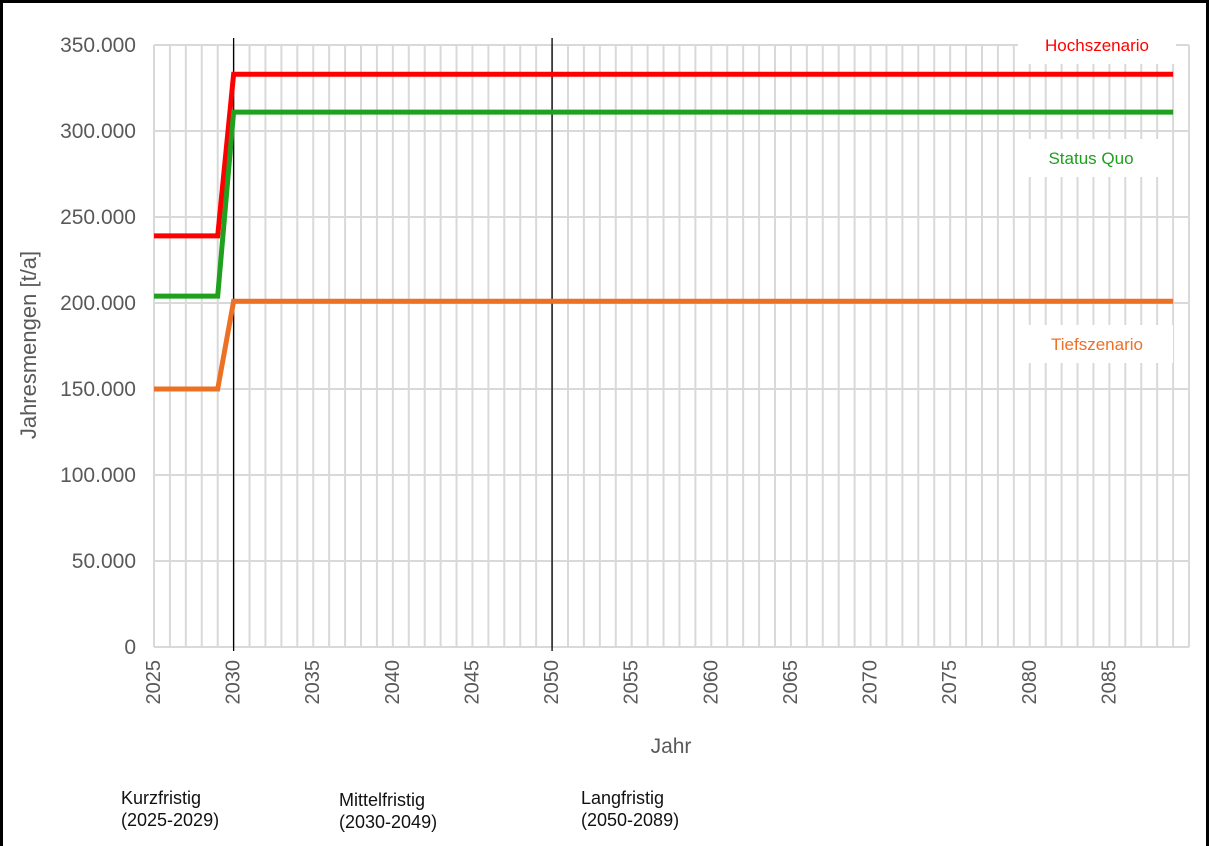 This screenshot has width=1209, height=846. What do you see at coordinates (671, 746) in the screenshot?
I see `x-axis-title: Jahr` at bounding box center [671, 746].